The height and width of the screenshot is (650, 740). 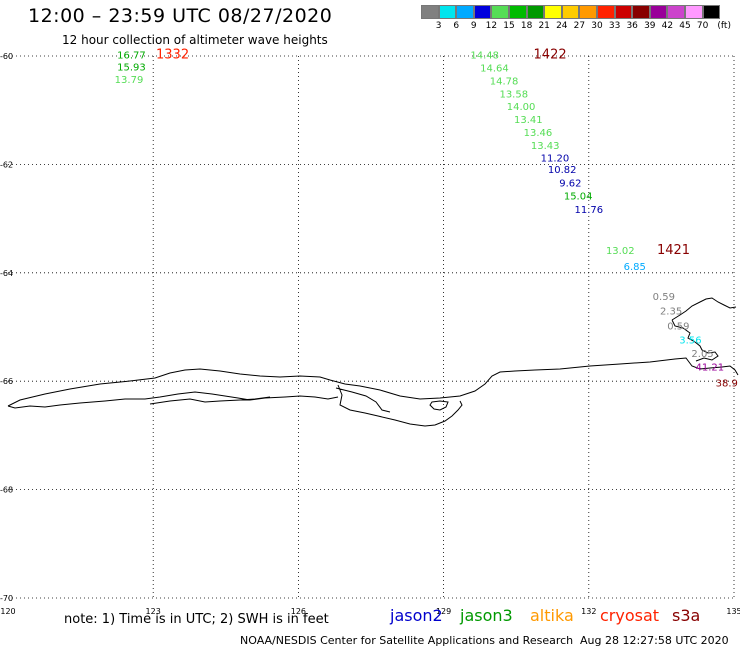 What do you see at coordinates (578, 197) in the screenshot?
I see `wave-height-obs: 15.04` at bounding box center [578, 197].